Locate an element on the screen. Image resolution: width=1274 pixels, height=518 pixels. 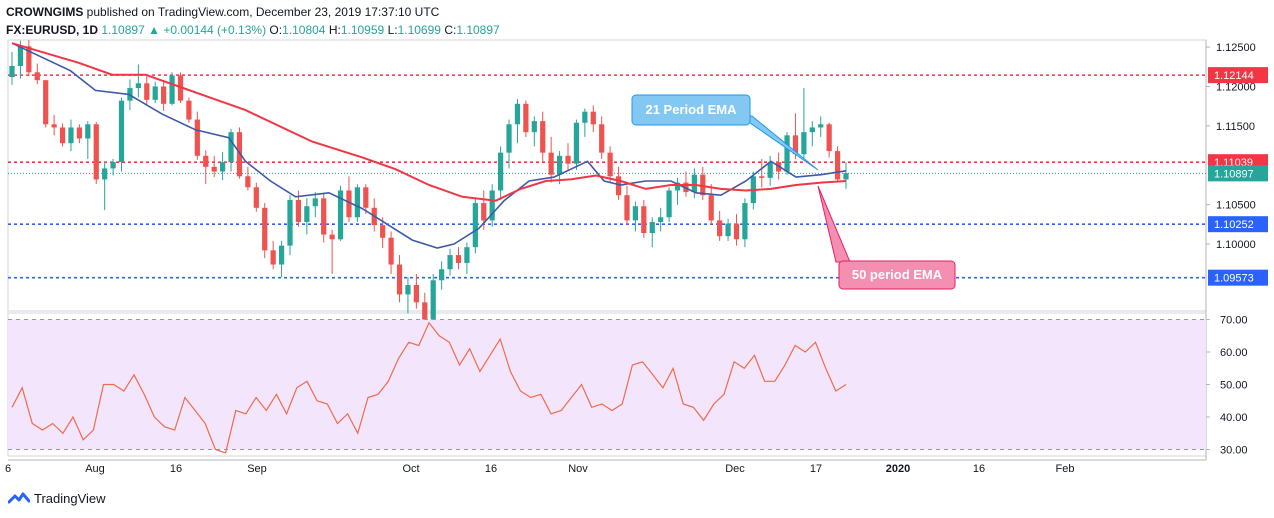
level-price-tag is located at coordinates (1238, 75).